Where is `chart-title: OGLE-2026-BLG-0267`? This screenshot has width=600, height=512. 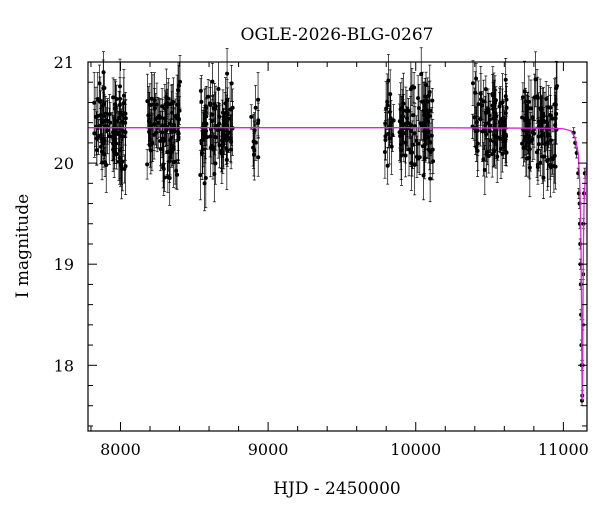 chart-title: OGLE-2026-BLG-0267 is located at coordinates (337, 35).